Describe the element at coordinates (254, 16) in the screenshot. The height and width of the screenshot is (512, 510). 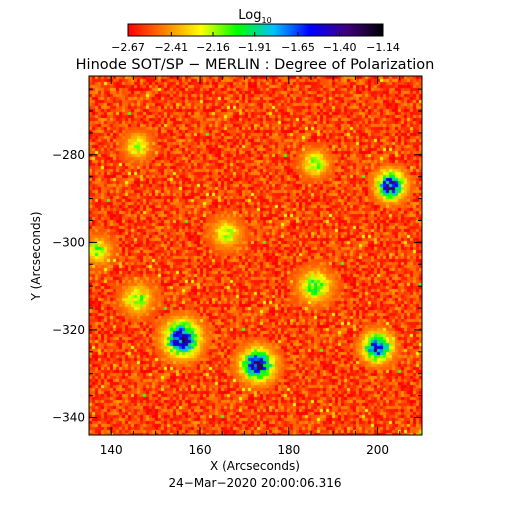
I see `colorbar-title: Log10` at that location.